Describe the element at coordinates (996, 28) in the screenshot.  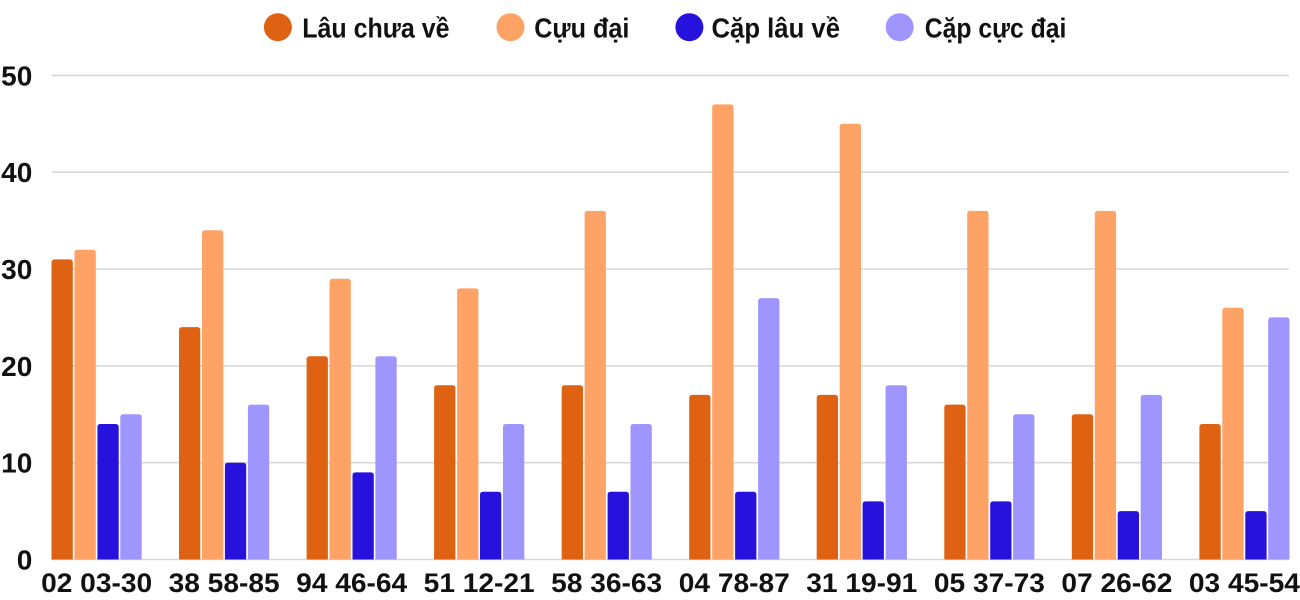
I see `svg-text: Cặp cực đại` at that location.